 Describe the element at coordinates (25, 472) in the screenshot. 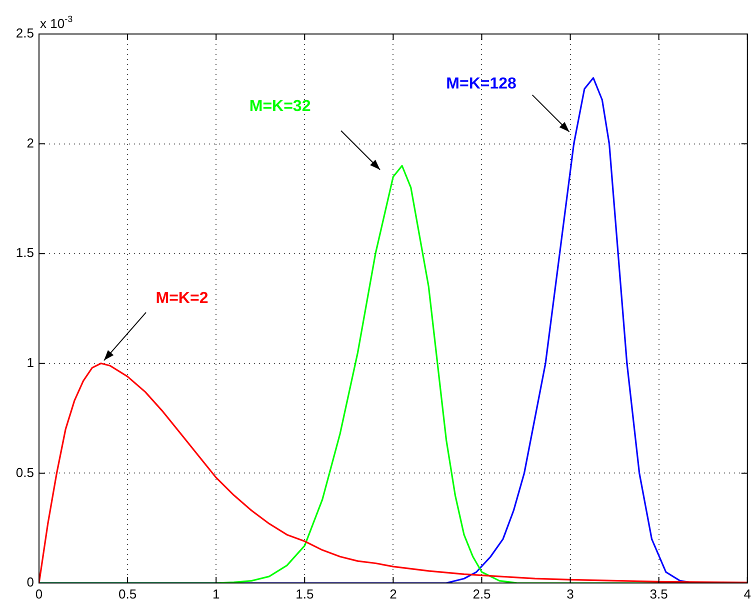

I see `y-tick-label: 0.5` at that location.